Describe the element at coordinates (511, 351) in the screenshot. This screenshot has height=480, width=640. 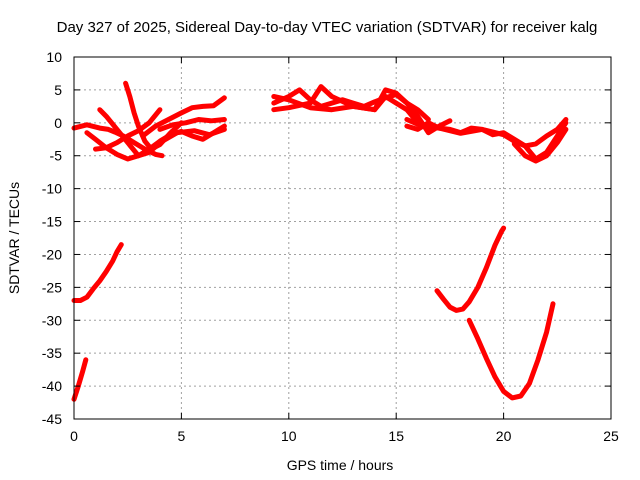
I see `series-line-arc17` at that location.